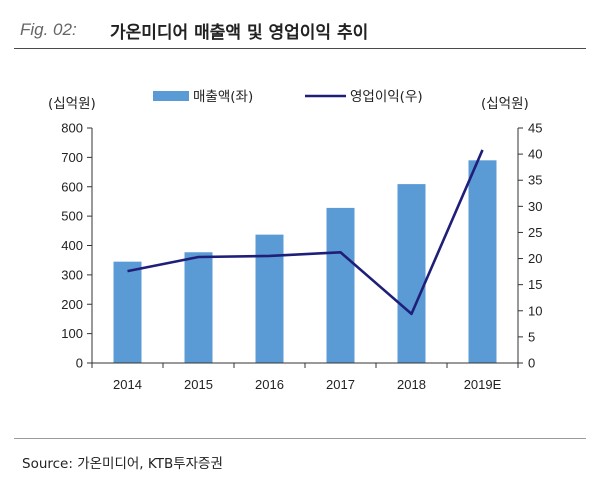 This screenshot has width=600, height=480. What do you see at coordinates (72, 274) in the screenshot?
I see `left-tick-label: 300` at bounding box center [72, 274].